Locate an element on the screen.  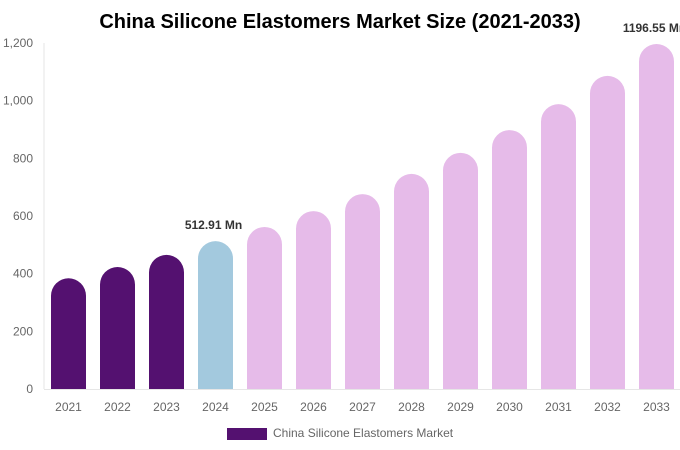
x-tick-label: 2031 is located at coordinates (558, 407).